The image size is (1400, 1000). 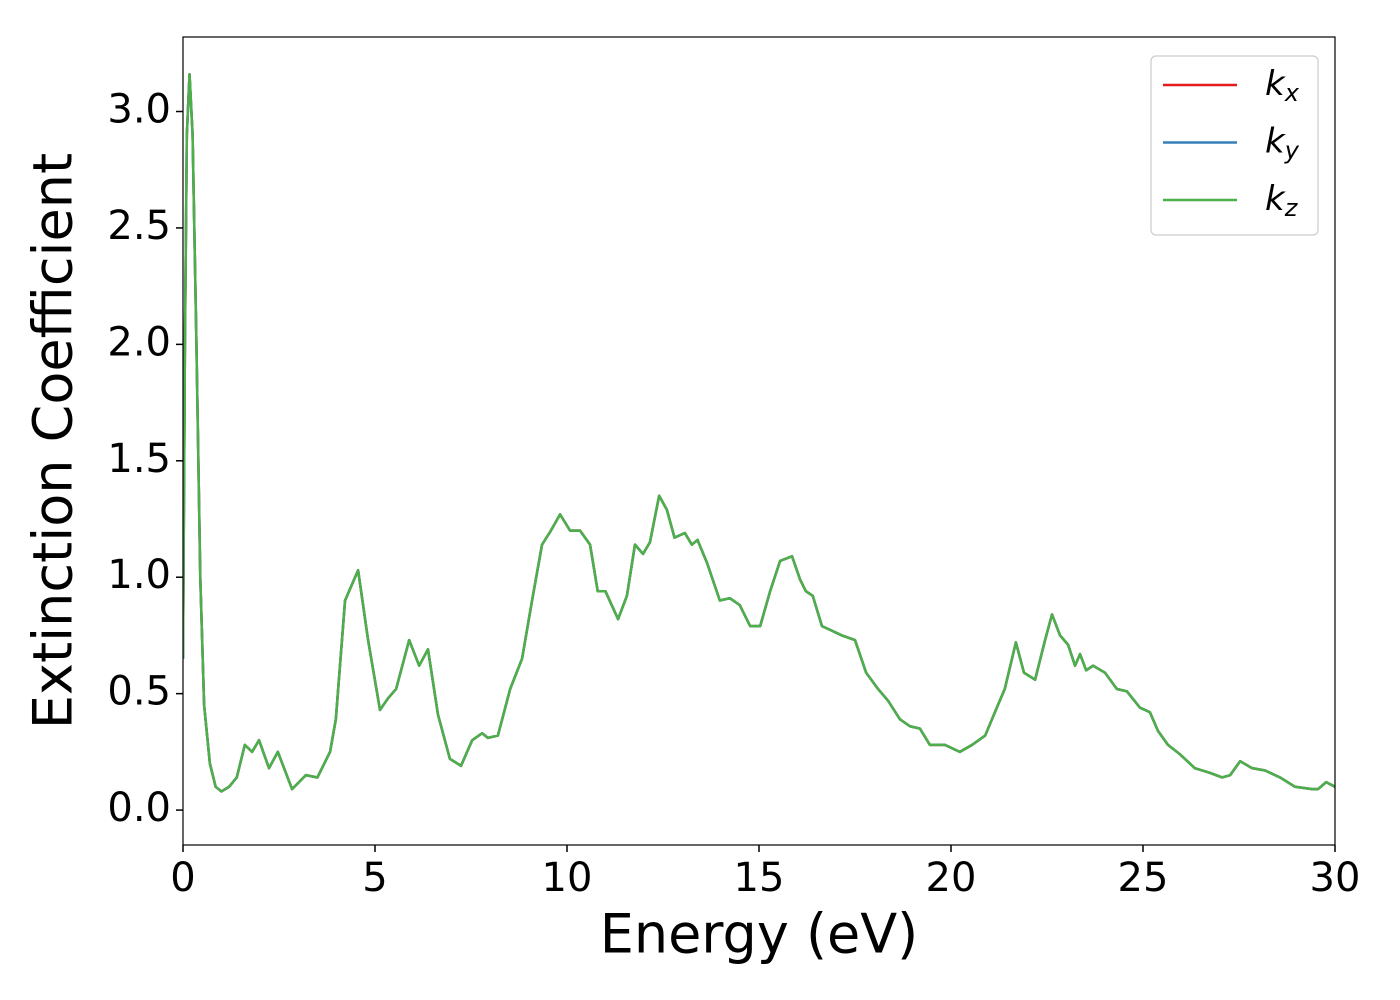 What do you see at coordinates (139, 226) in the screenshot?
I see `y-tick-label: 2.5` at bounding box center [139, 226].